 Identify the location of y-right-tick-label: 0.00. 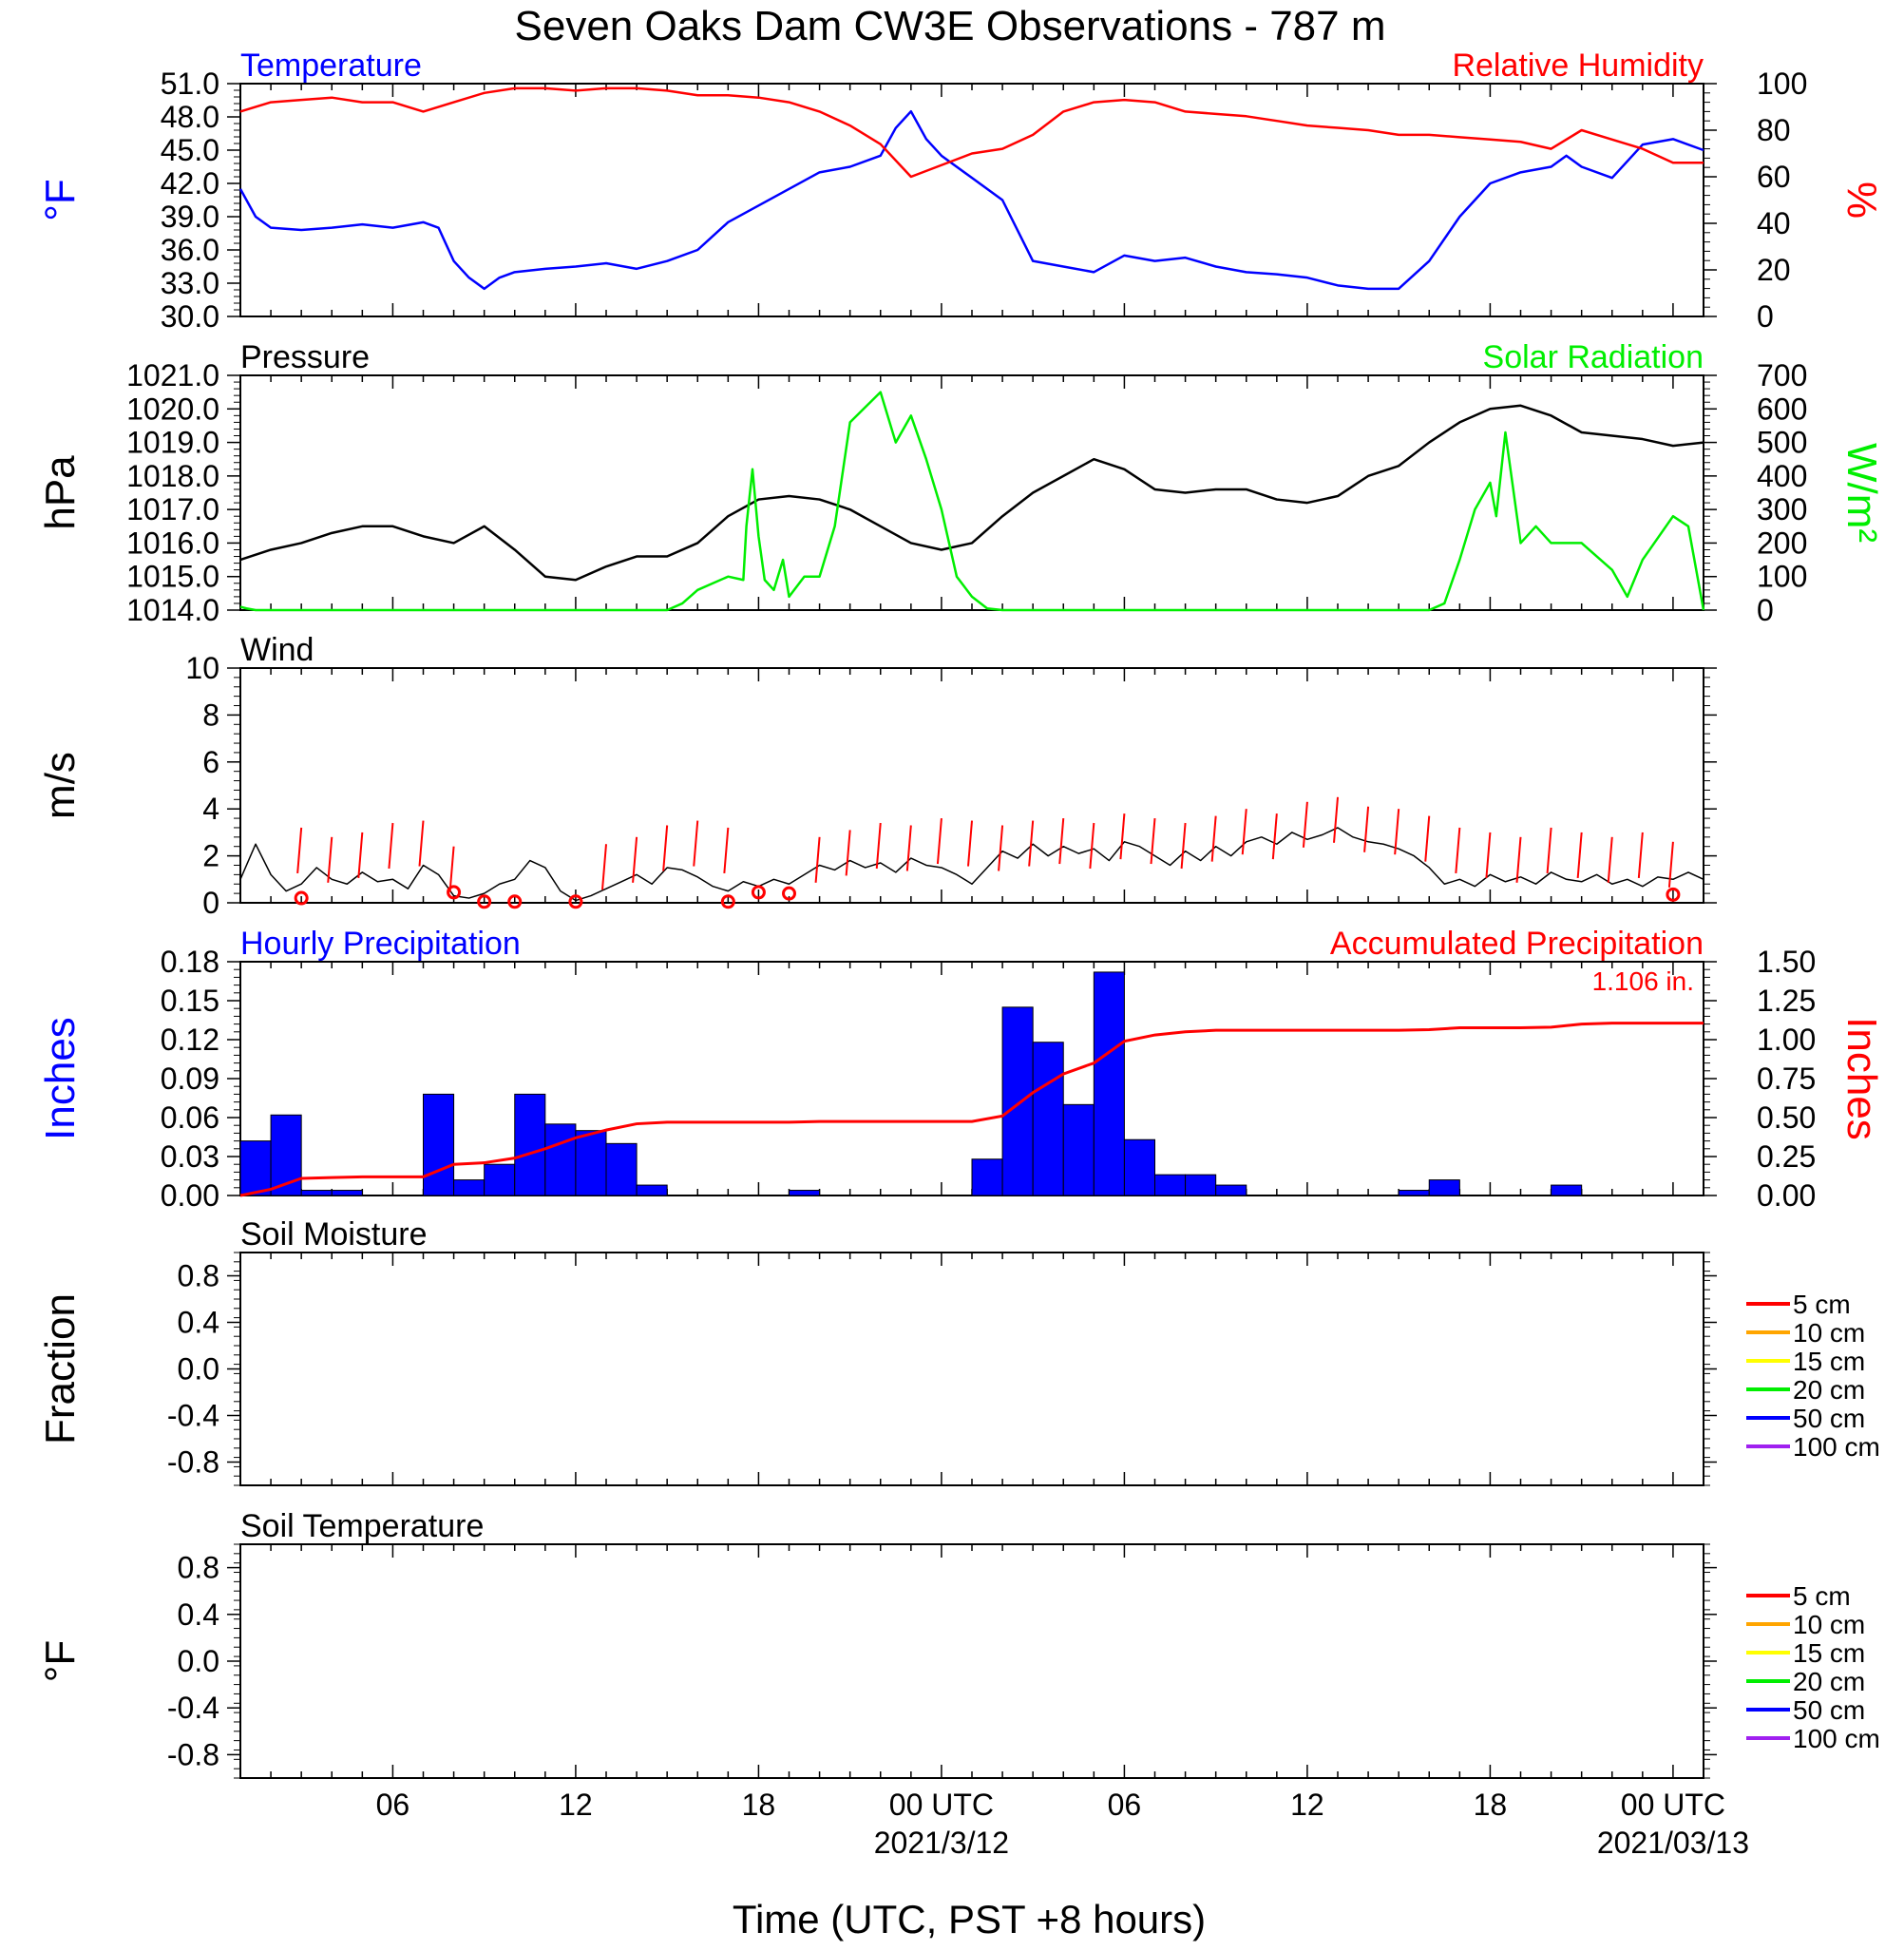
(1786, 1196).